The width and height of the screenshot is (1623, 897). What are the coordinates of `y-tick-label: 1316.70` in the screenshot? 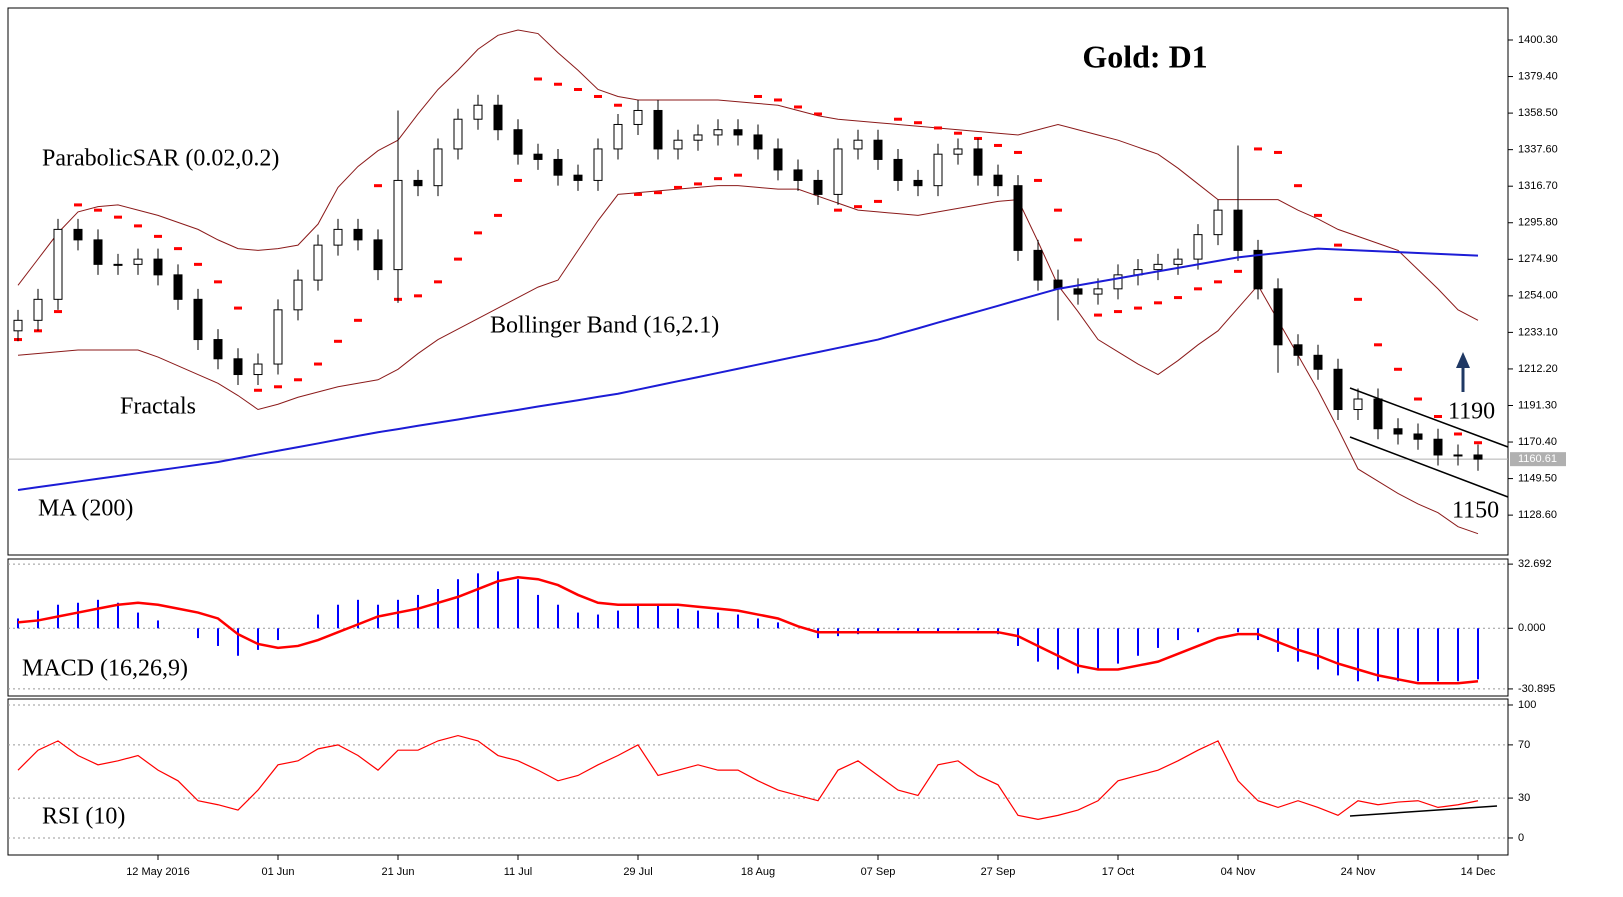 It's located at (1538, 186).